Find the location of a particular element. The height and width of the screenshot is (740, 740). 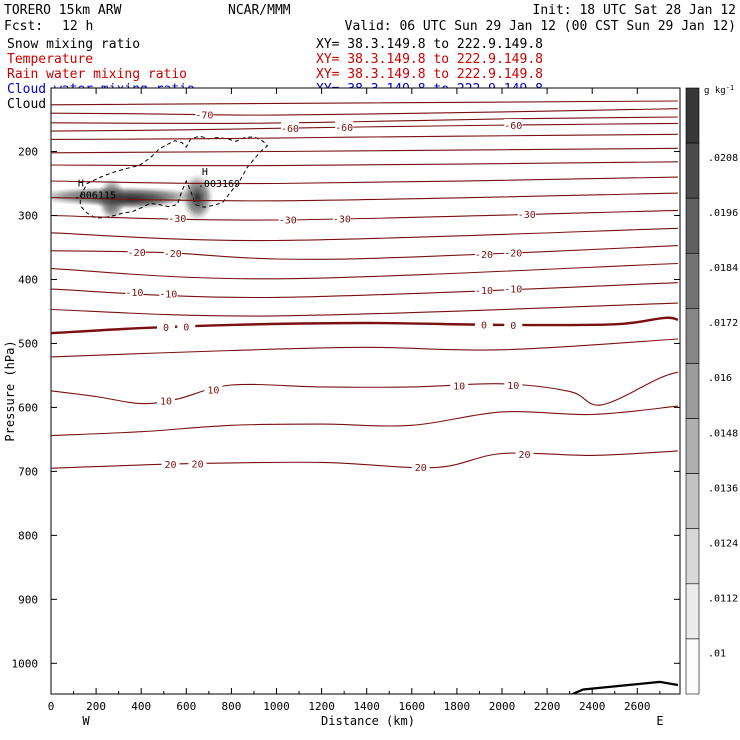

x-tick-label: 2600 is located at coordinates (637, 706).